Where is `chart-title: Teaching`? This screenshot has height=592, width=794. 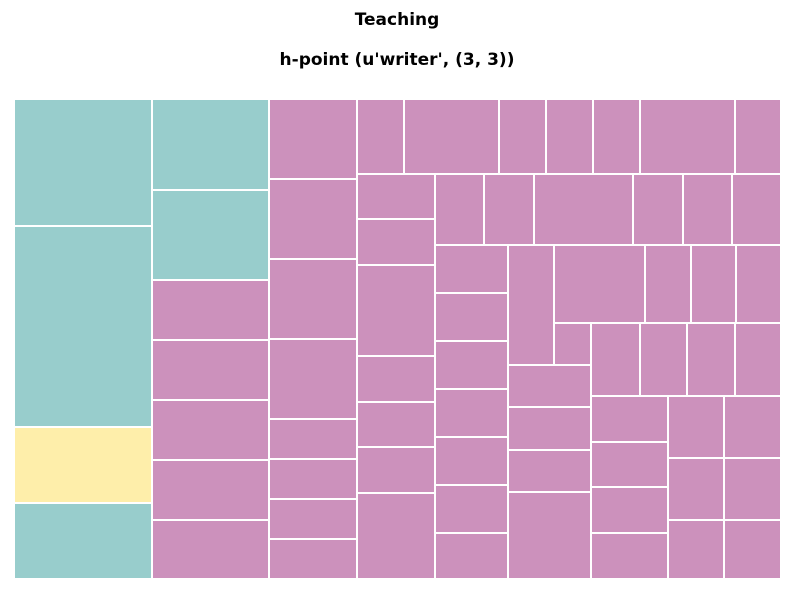
chart-title: Teaching is located at coordinates (397, 20).